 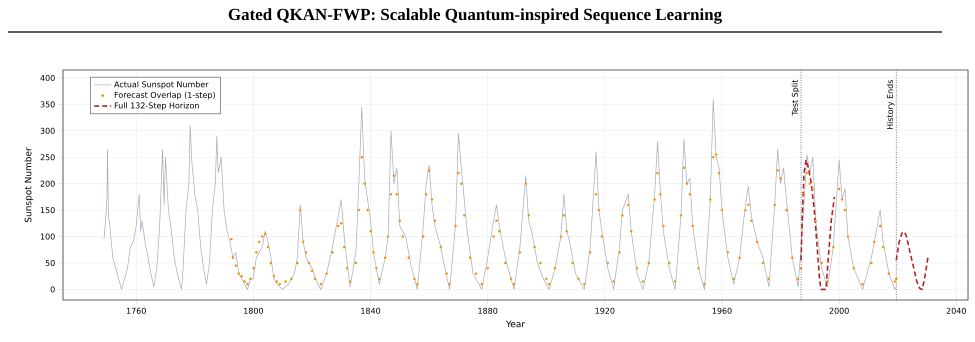 What do you see at coordinates (475, 16) in the screenshot?
I see `chart-title: Gated QKAN-FWP: Scalable Quantum-inspired Sequence Learning` at bounding box center [475, 16].